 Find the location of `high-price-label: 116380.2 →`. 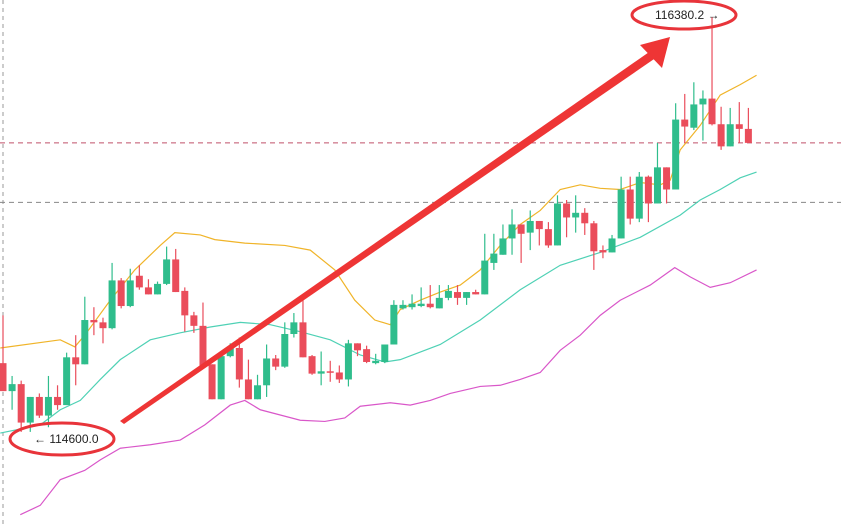

high-price-label: 116380.2 → is located at coordinates (687, 15).